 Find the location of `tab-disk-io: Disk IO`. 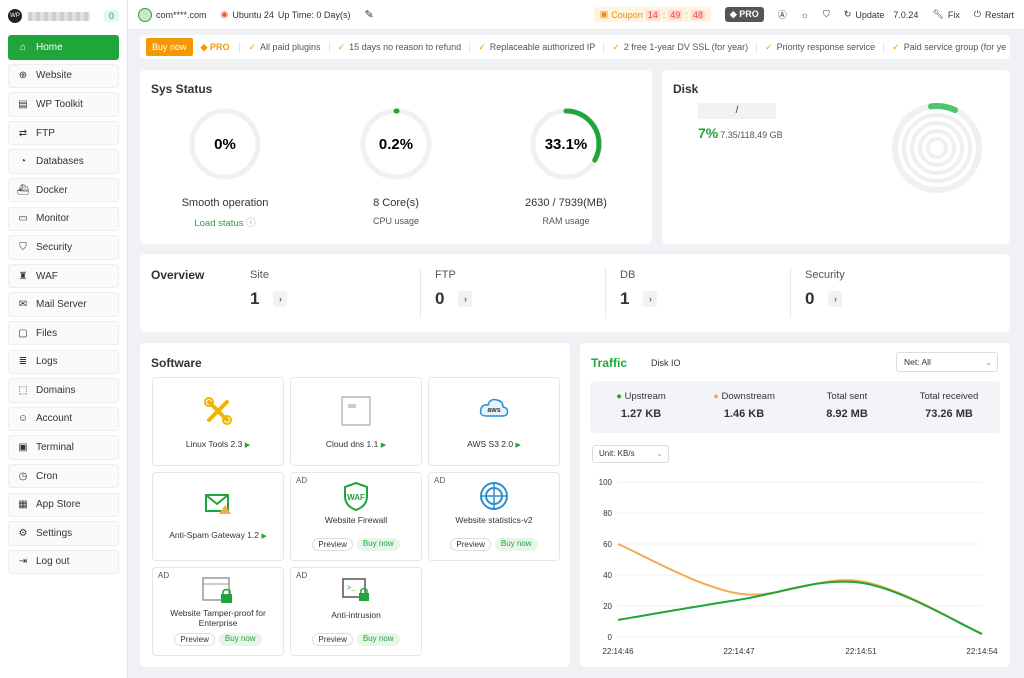

tab-disk-io: Disk IO is located at coordinates (666, 363).